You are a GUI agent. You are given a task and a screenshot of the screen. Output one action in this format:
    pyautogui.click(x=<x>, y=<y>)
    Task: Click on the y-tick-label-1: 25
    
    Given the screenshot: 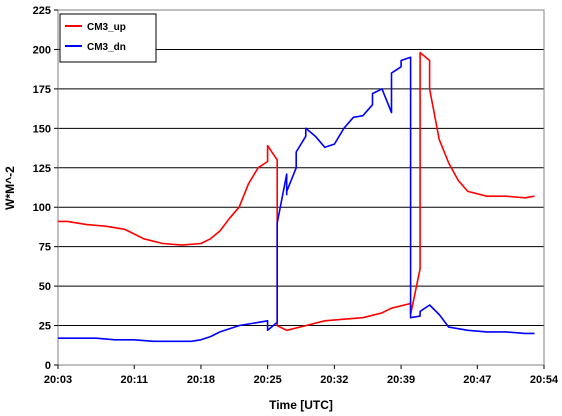 What is the action you would take?
    pyautogui.click(x=45, y=327)
    